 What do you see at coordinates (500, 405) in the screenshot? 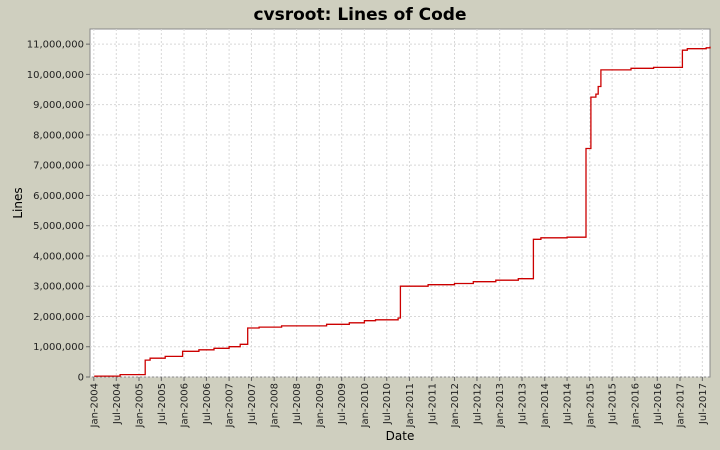
I see `x-tick-label: Jan-2013` at bounding box center [500, 405].